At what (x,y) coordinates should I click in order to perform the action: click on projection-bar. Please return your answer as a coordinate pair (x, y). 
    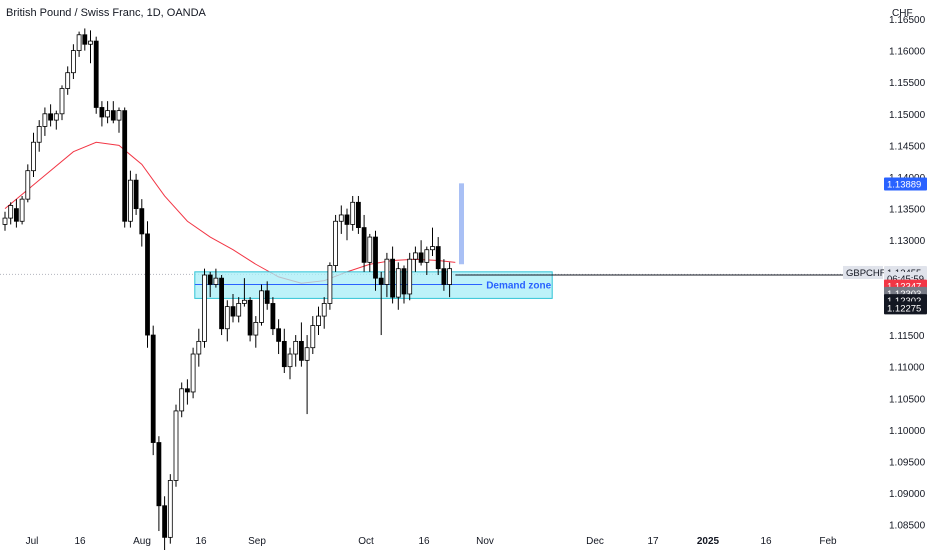
    Looking at the image, I should click on (461, 224).